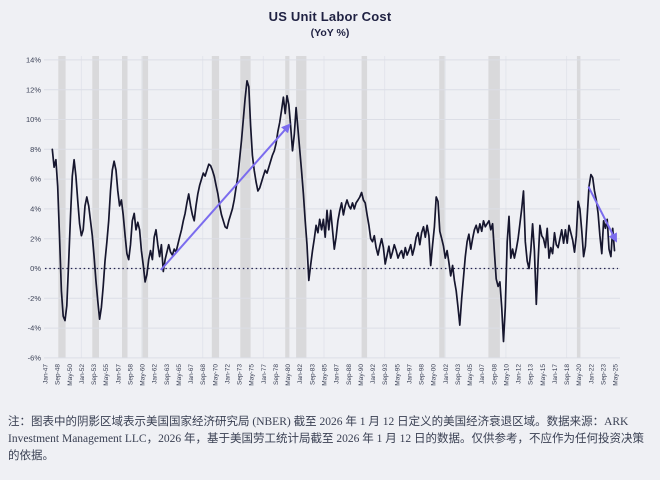 The height and width of the screenshot is (480, 660). Describe the element at coordinates (118, 374) in the screenshot. I see `x-tick-label: Jan-57` at that location.